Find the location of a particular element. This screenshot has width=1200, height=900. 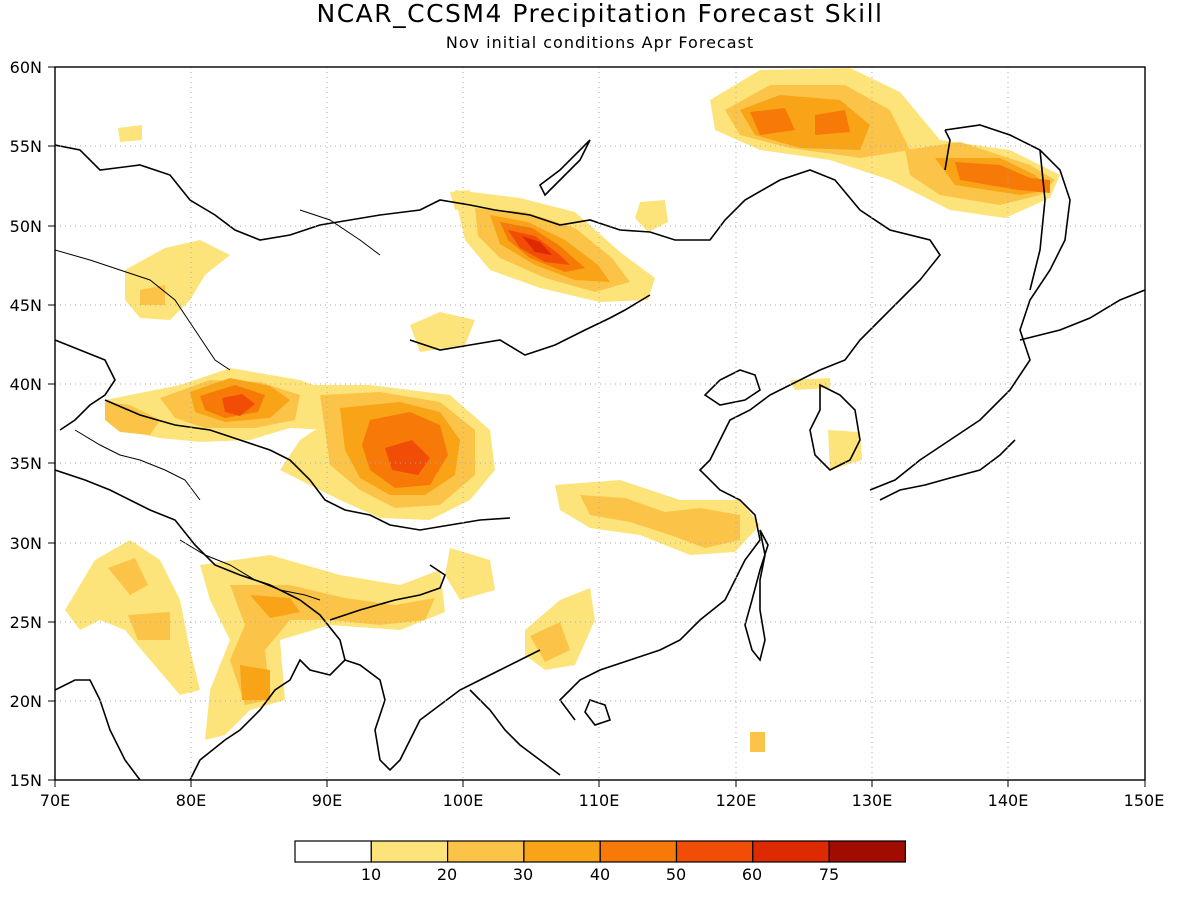

lat-tick-label: 35N is located at coordinates (26, 463).